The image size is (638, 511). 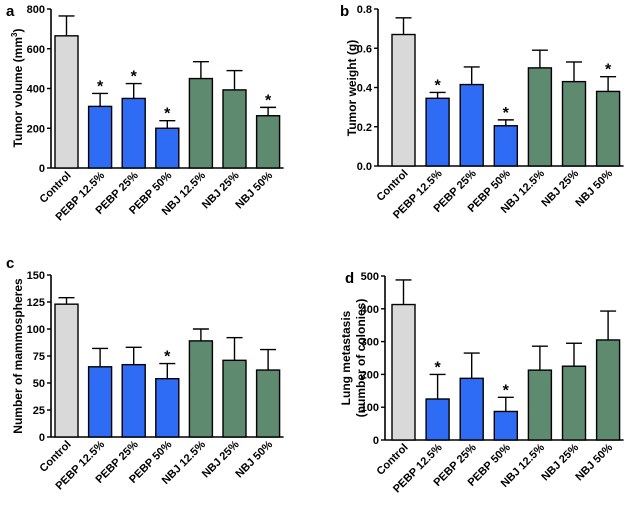 I want to click on y-axis-label-main: Tumor volume (mm, so click(x=18, y=92).